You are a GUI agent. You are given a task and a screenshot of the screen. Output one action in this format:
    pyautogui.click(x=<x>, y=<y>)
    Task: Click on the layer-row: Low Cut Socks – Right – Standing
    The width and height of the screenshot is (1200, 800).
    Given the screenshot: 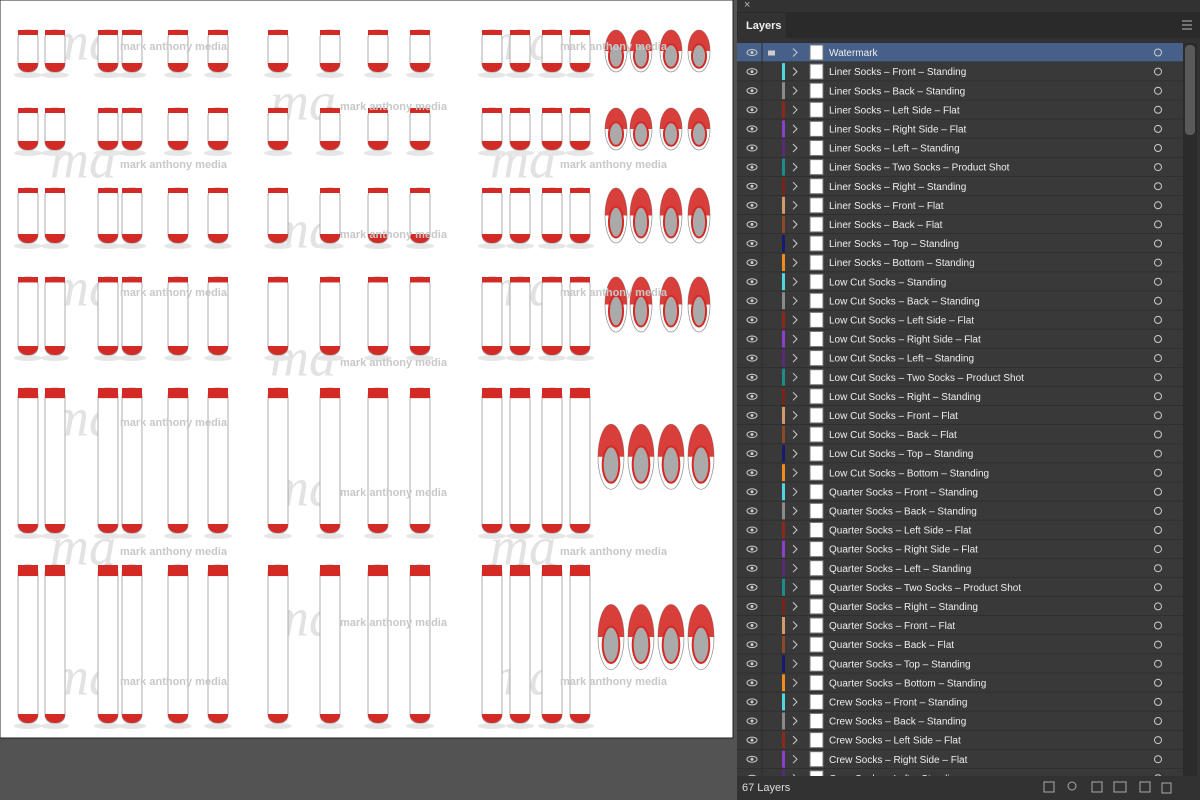 What is the action you would take?
    pyautogui.click(x=960, y=396)
    